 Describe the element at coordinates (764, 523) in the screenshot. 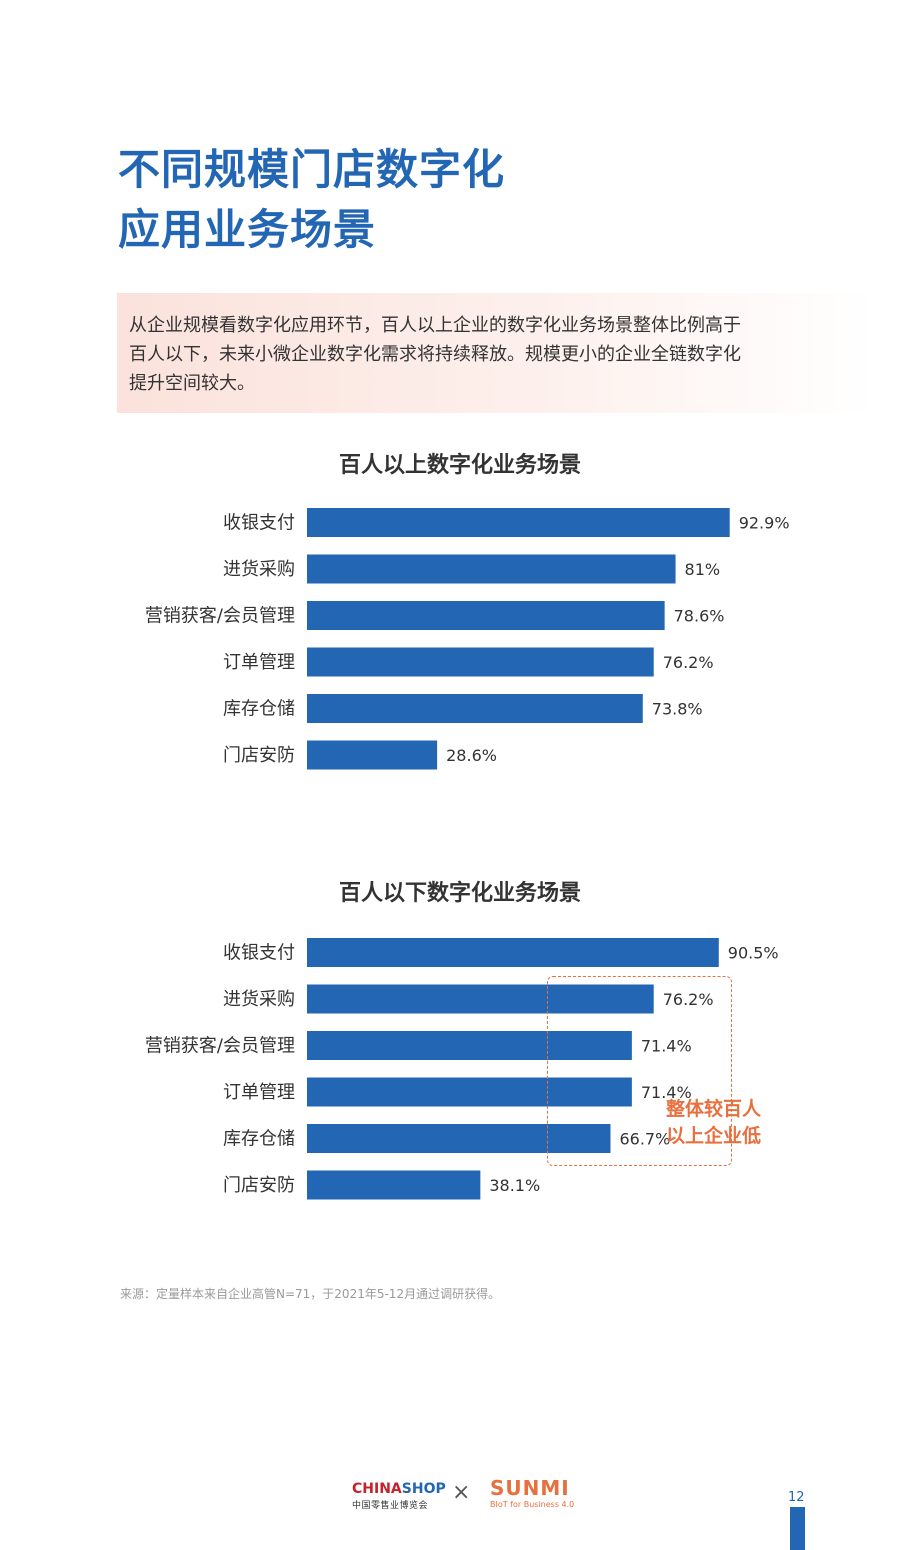

I see `chart-1-value-label: 92.9%` at that location.